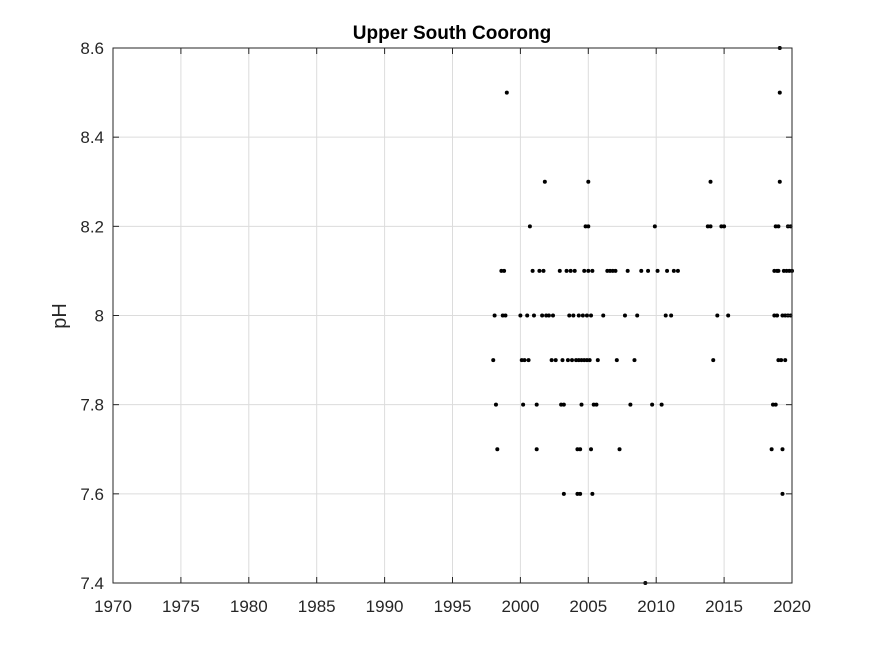  I want to click on x-tick-label: 2020, so click(792, 606).